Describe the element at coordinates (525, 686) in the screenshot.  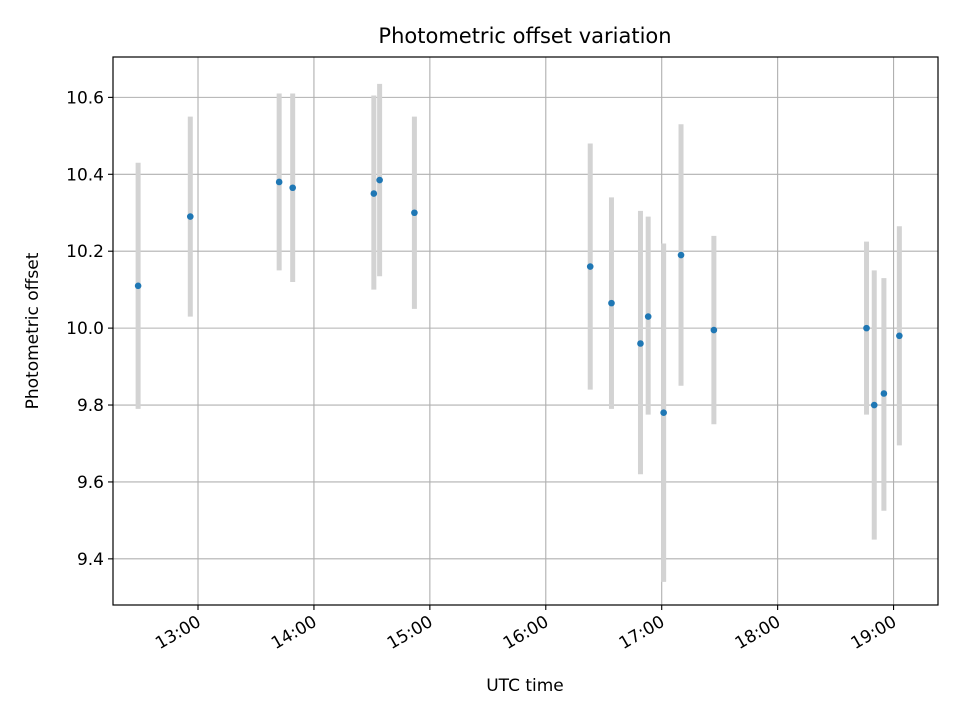
I see `x-axis-label: UTC time` at that location.